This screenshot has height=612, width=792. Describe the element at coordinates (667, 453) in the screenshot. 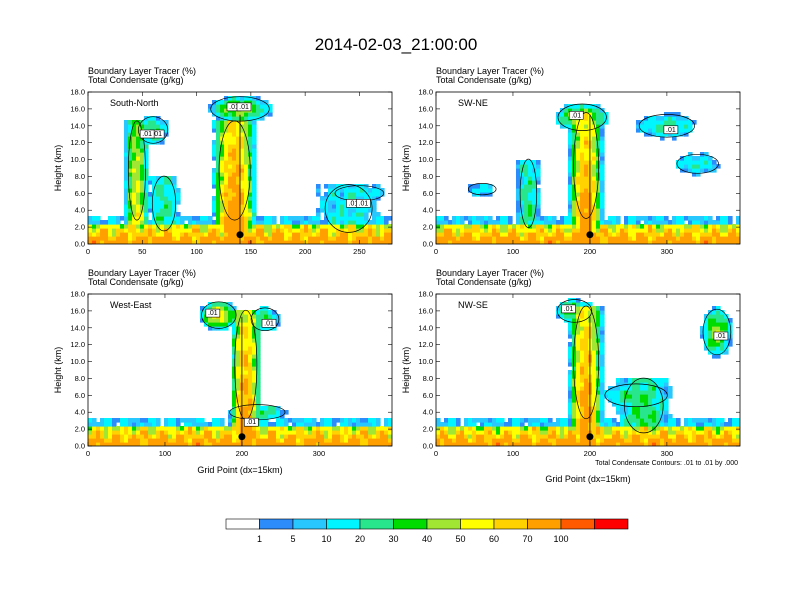

I see `x-tick-label: 300` at that location.